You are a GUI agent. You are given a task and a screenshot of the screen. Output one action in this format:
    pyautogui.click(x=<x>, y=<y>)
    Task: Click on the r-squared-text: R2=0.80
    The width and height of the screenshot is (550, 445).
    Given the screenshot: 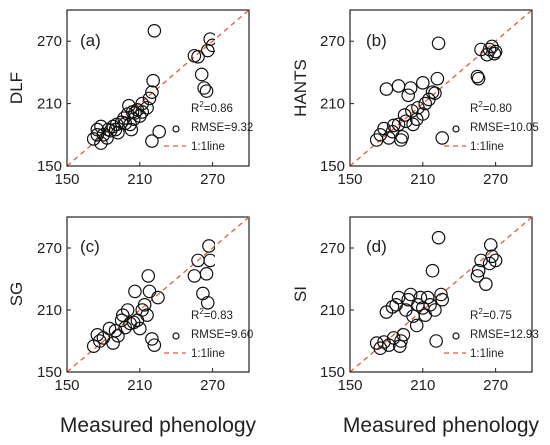 What is the action you would take?
    pyautogui.click(x=491, y=107)
    